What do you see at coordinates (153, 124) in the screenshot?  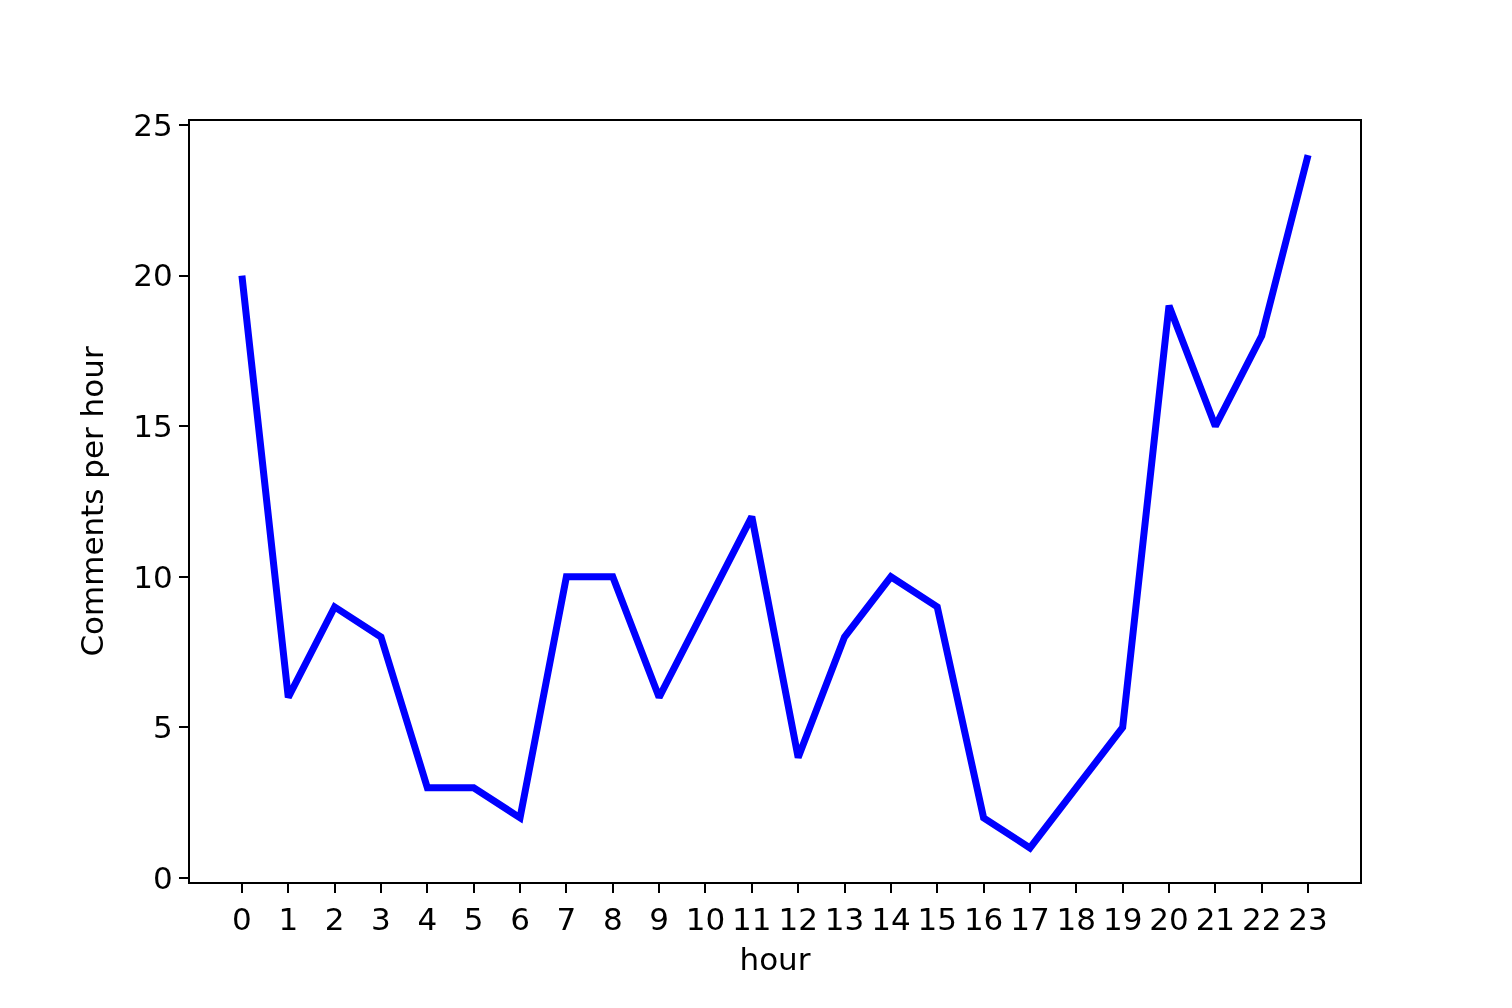 I see `y-tick-label: 25` at bounding box center [153, 124].